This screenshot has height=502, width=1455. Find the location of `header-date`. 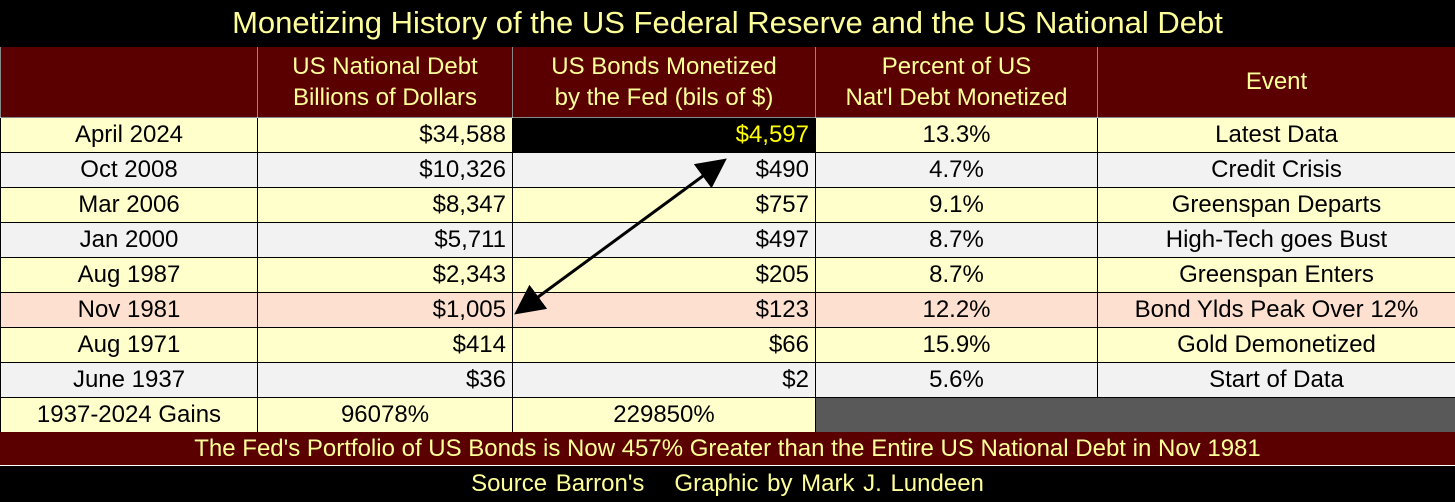

header-date is located at coordinates (129, 82).